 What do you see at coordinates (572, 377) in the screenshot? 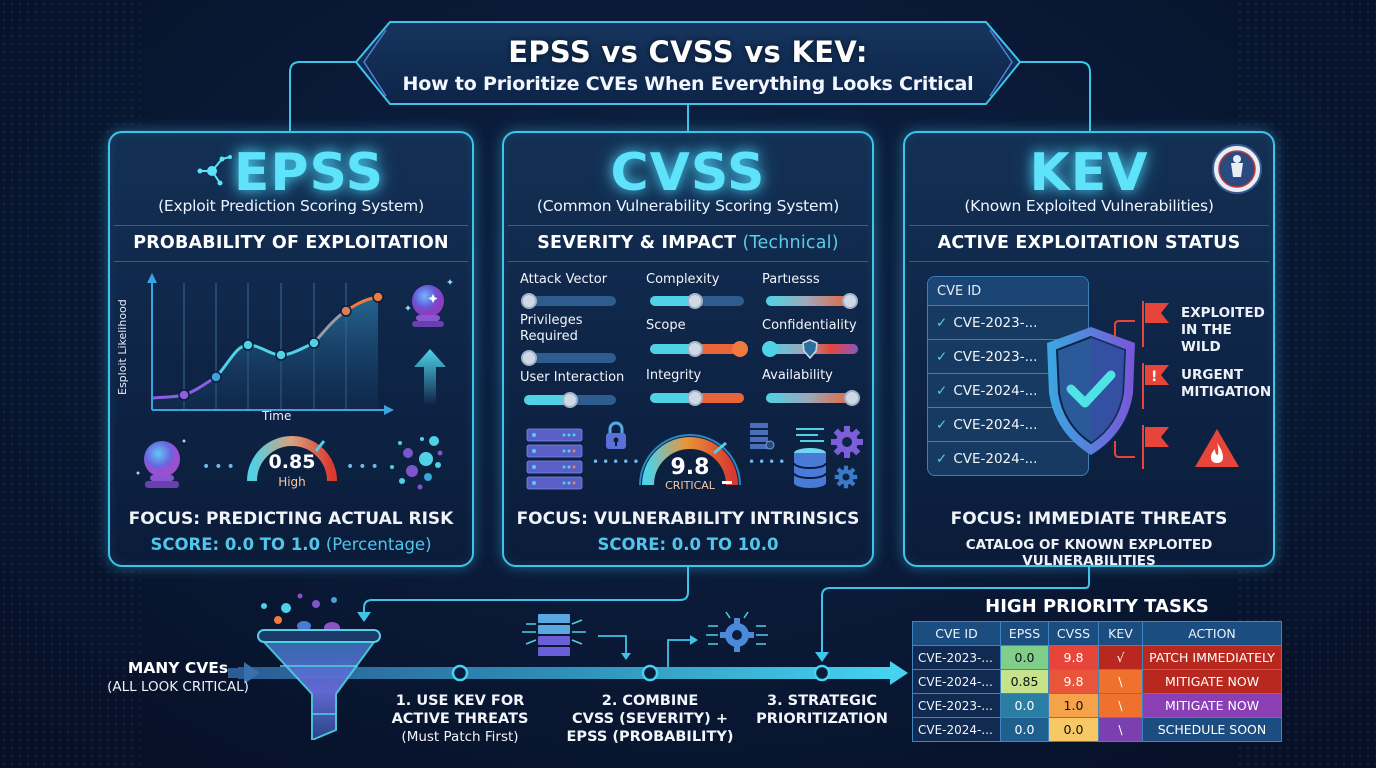
I see `metric-label-user-interaction: User Interaction` at bounding box center [572, 377].